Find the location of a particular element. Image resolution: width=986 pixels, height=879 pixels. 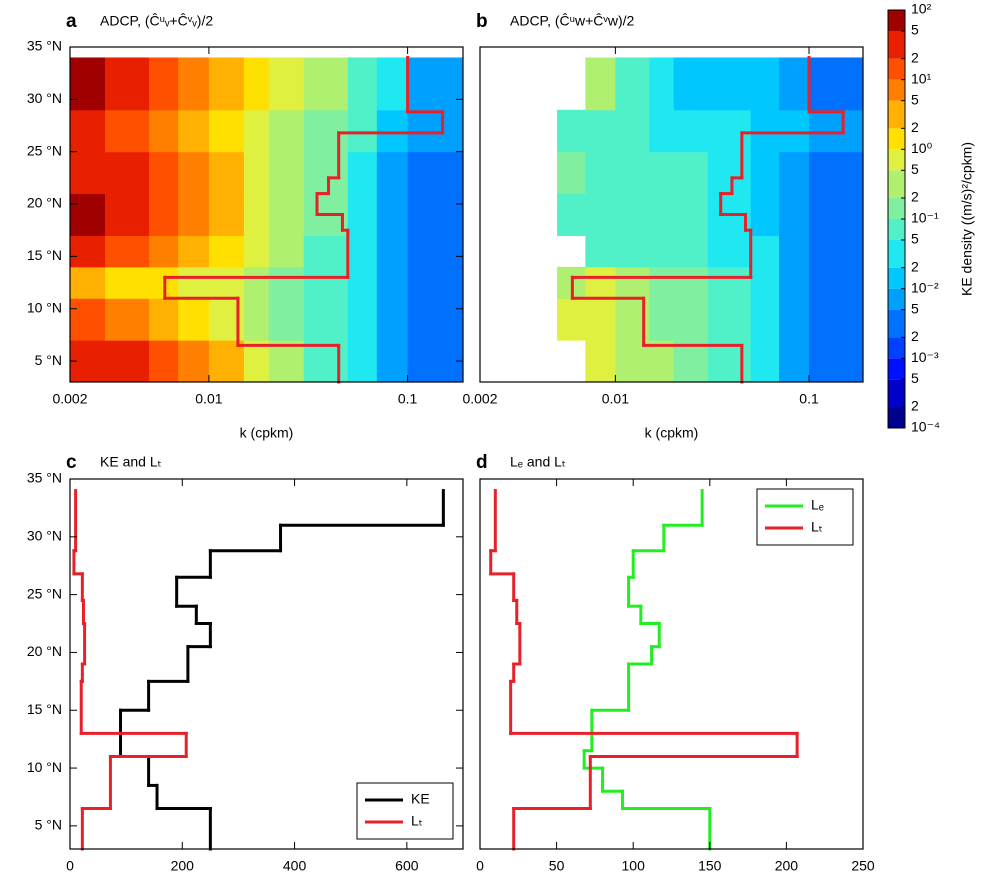

y-tick-label: 35 °N is located at coordinates (44, 478).